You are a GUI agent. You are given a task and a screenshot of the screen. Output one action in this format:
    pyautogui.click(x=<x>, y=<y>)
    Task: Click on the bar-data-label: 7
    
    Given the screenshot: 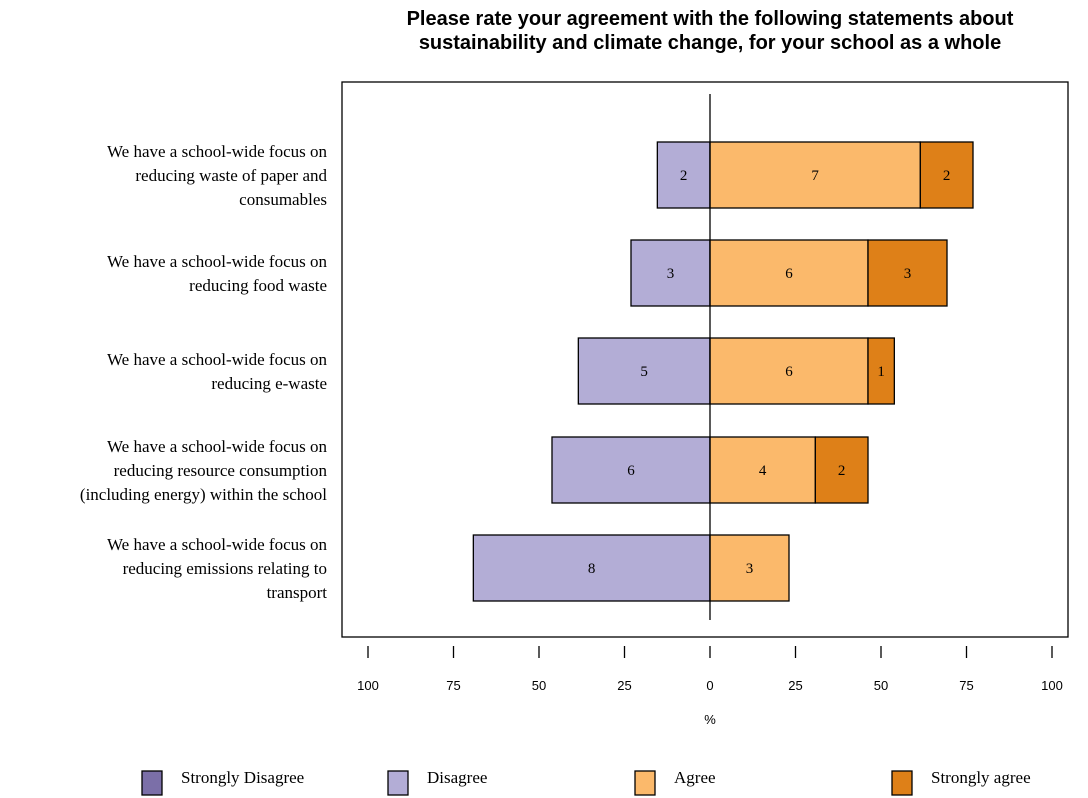 What is the action you would take?
    pyautogui.click(x=815, y=176)
    